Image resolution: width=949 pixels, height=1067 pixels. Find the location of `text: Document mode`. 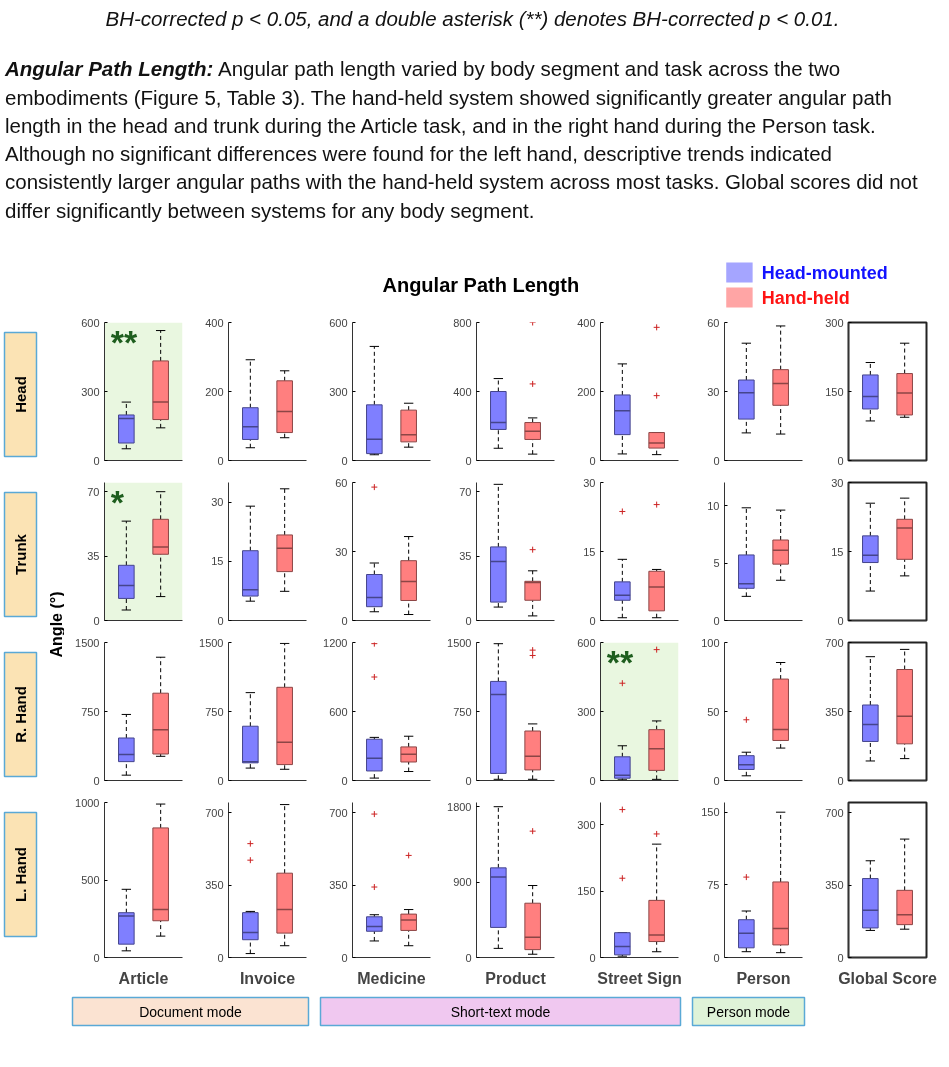

text: Document mode is located at coordinates (191, 1011).